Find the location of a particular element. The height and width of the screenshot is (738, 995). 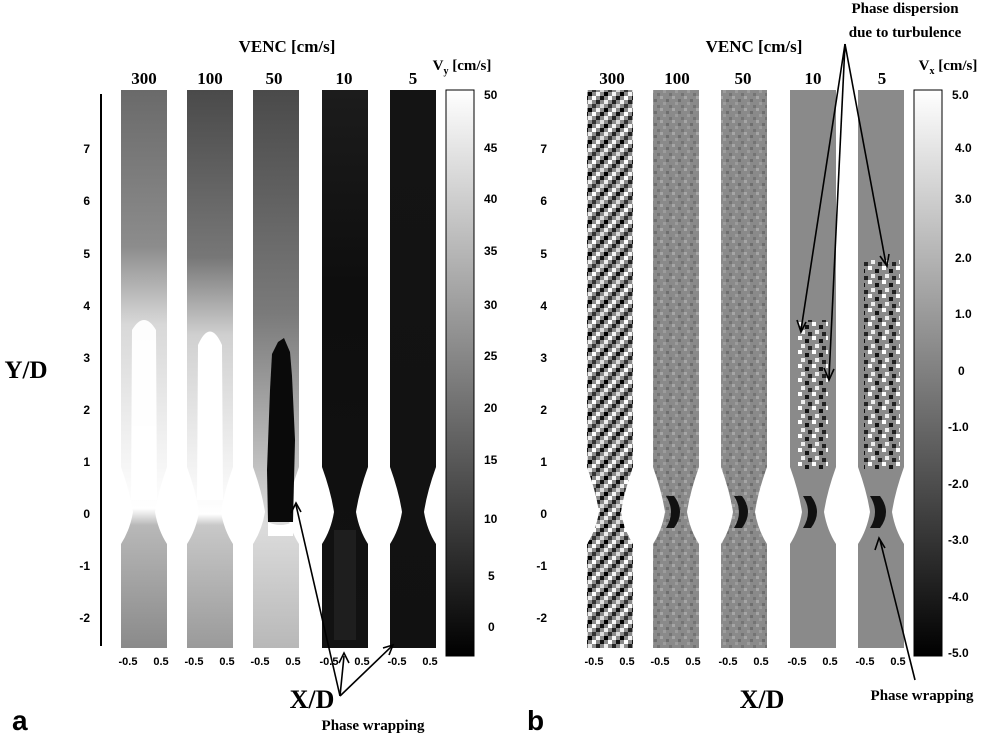

panel-b-phase-dispersion-arrows is located at coordinates (843, 213).